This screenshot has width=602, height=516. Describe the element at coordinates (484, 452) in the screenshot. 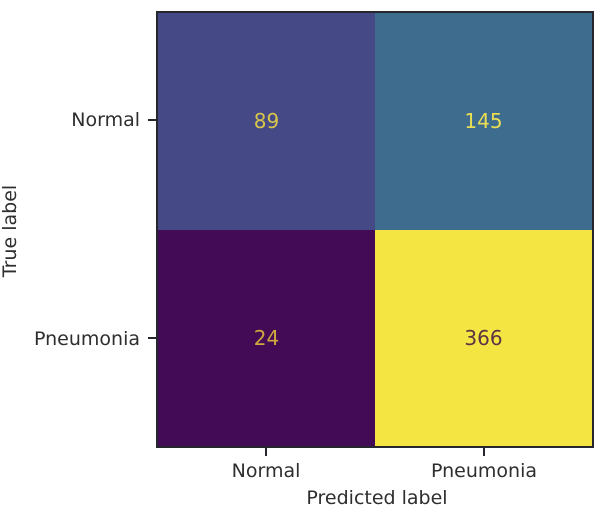

I see `x-axis-tick-pneumonia` at that location.